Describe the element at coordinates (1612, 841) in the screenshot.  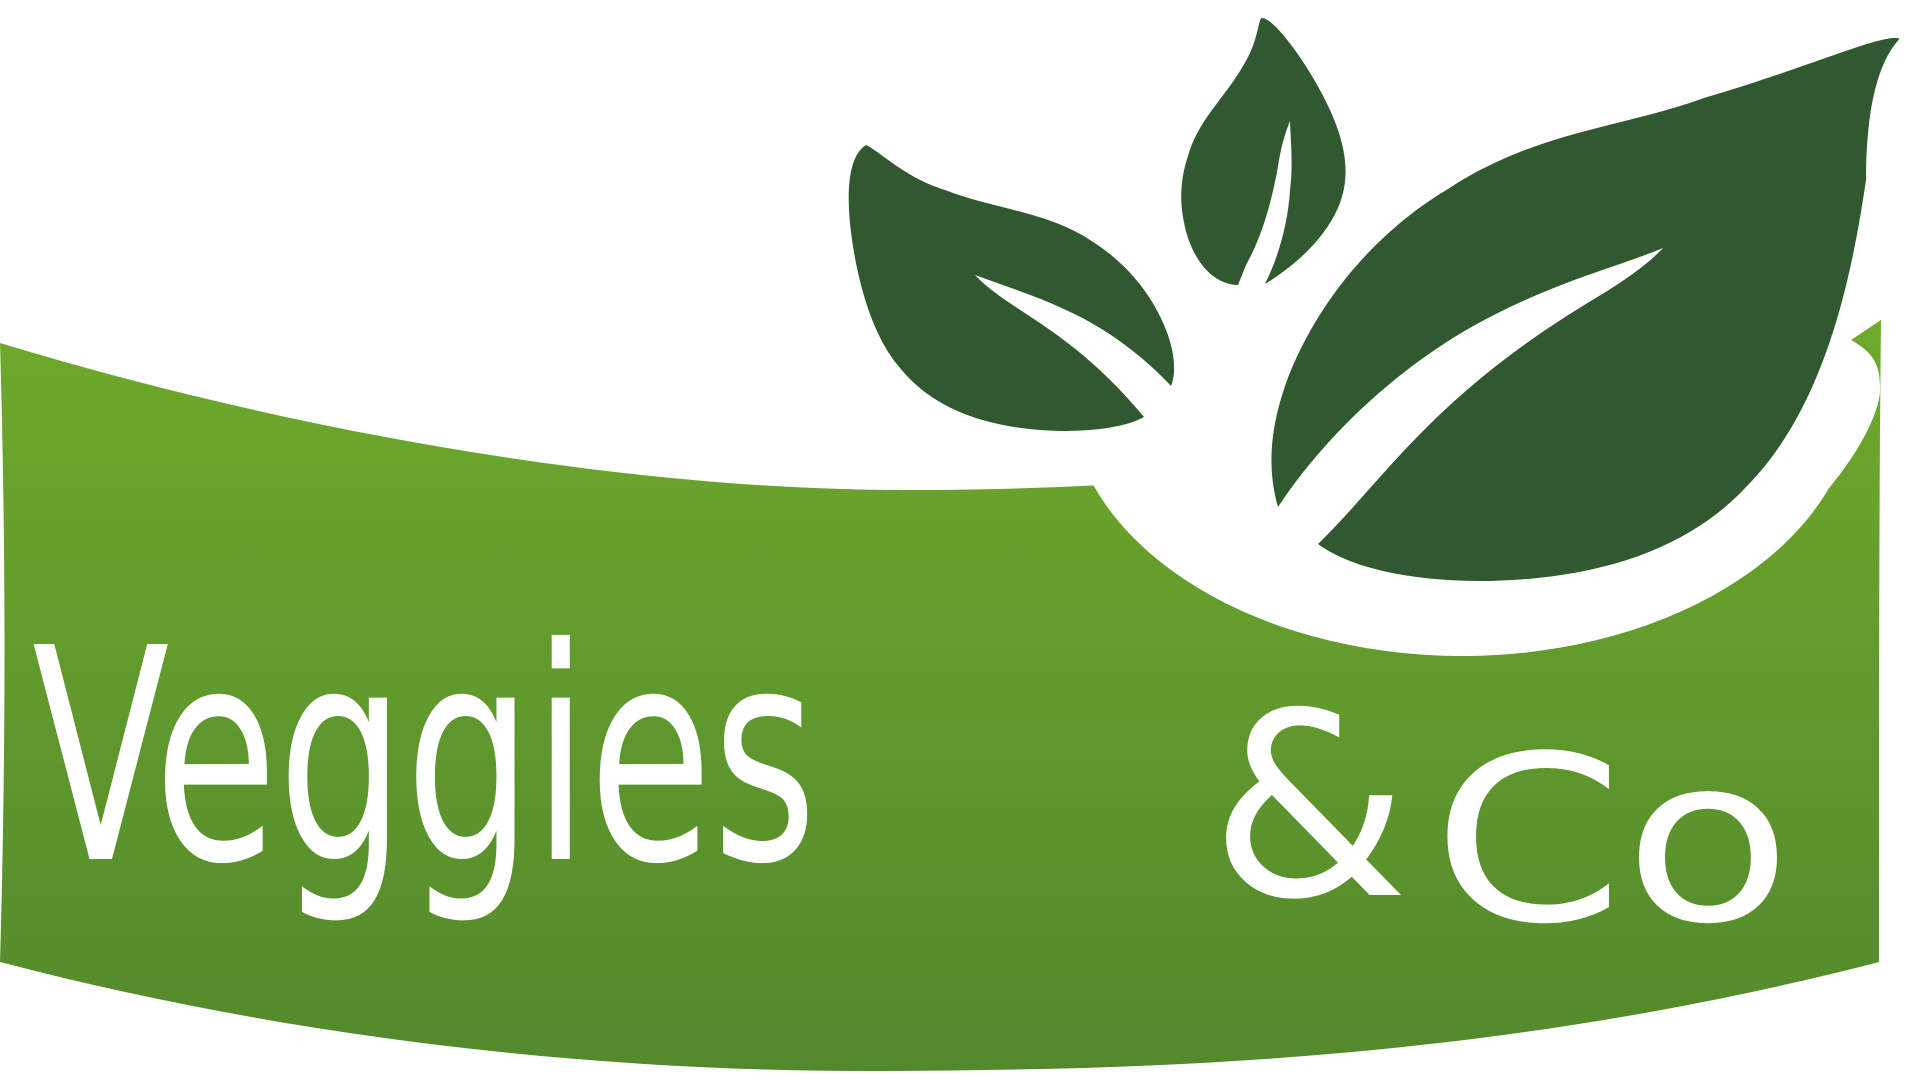
I see `brand-name-co: Co` at that location.